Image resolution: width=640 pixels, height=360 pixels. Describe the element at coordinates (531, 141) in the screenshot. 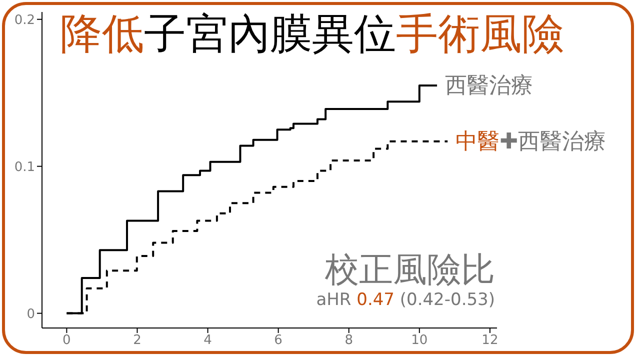

I see `series-label: 中醫✚西醫治療` at that location.